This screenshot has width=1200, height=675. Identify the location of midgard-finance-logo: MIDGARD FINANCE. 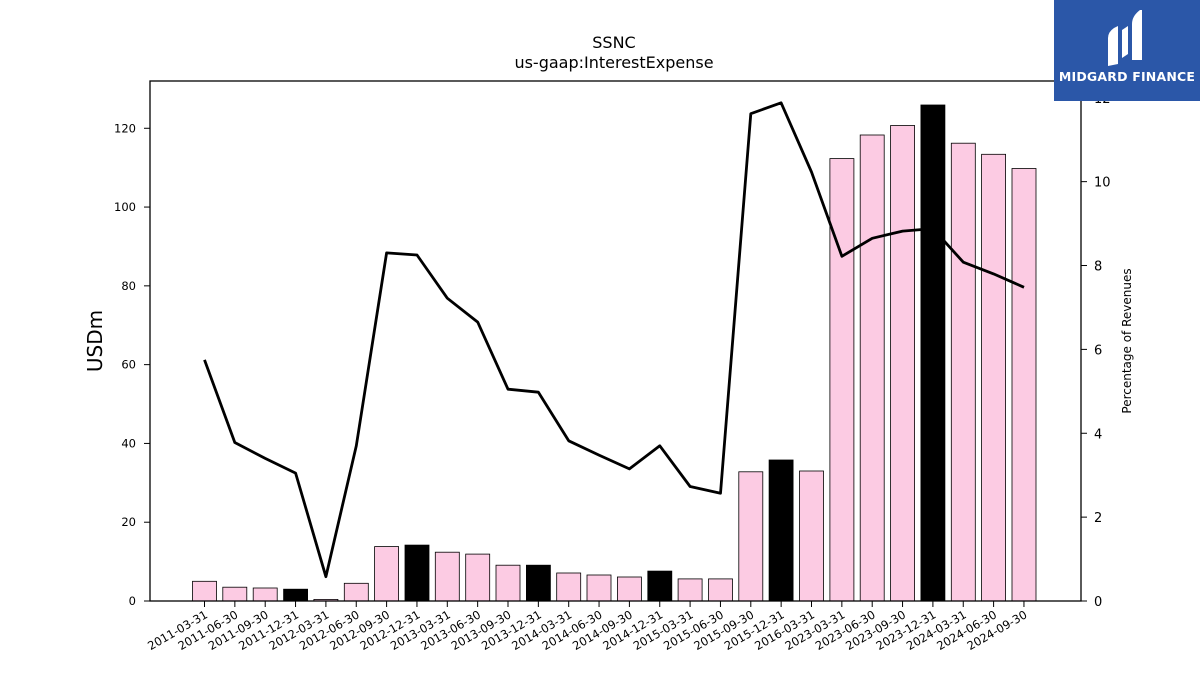
(1127, 50).